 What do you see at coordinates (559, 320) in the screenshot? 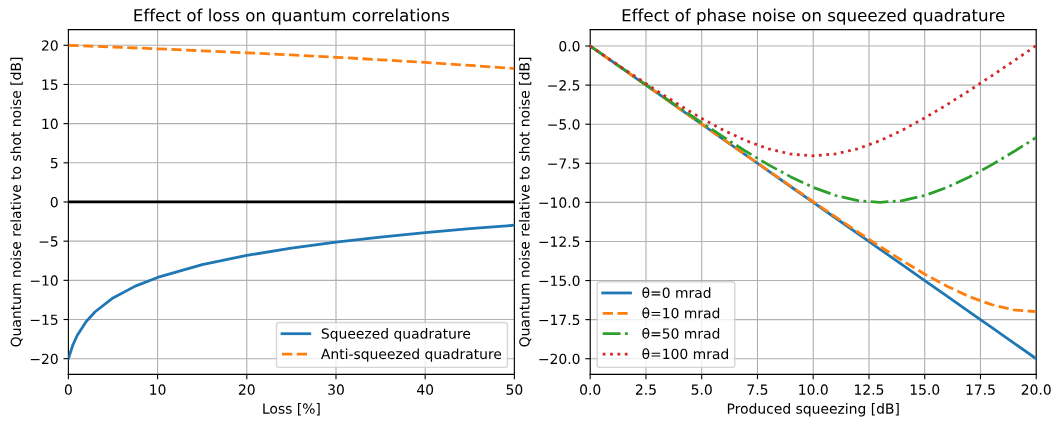
I see `y-tick-label: −17.5` at bounding box center [559, 320].